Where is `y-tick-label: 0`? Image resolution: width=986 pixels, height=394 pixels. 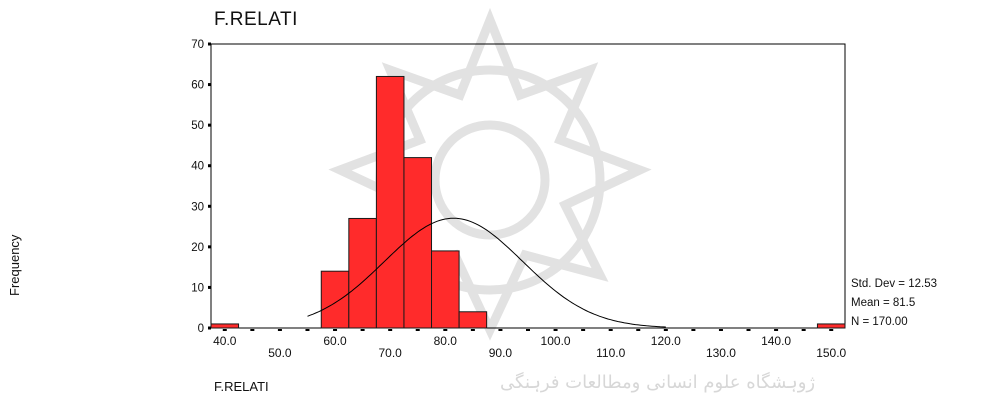
y-tick-label: 0 is located at coordinates (201, 329).